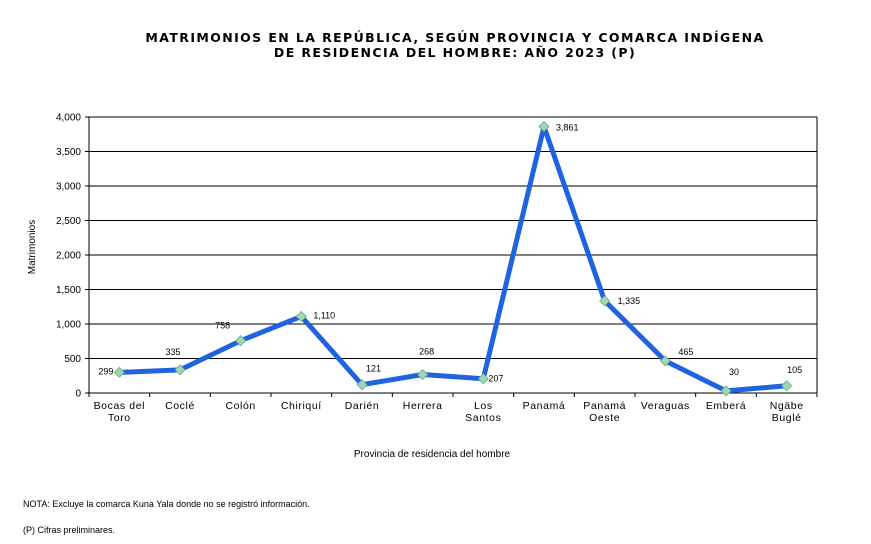 The image size is (871, 544). Describe the element at coordinates (567, 128) in the screenshot. I see `data-label: 3,861` at that location.